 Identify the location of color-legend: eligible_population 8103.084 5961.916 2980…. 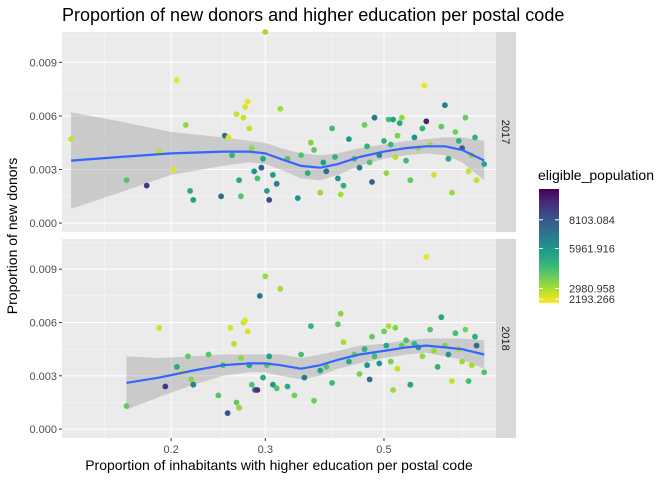
(596, 236).